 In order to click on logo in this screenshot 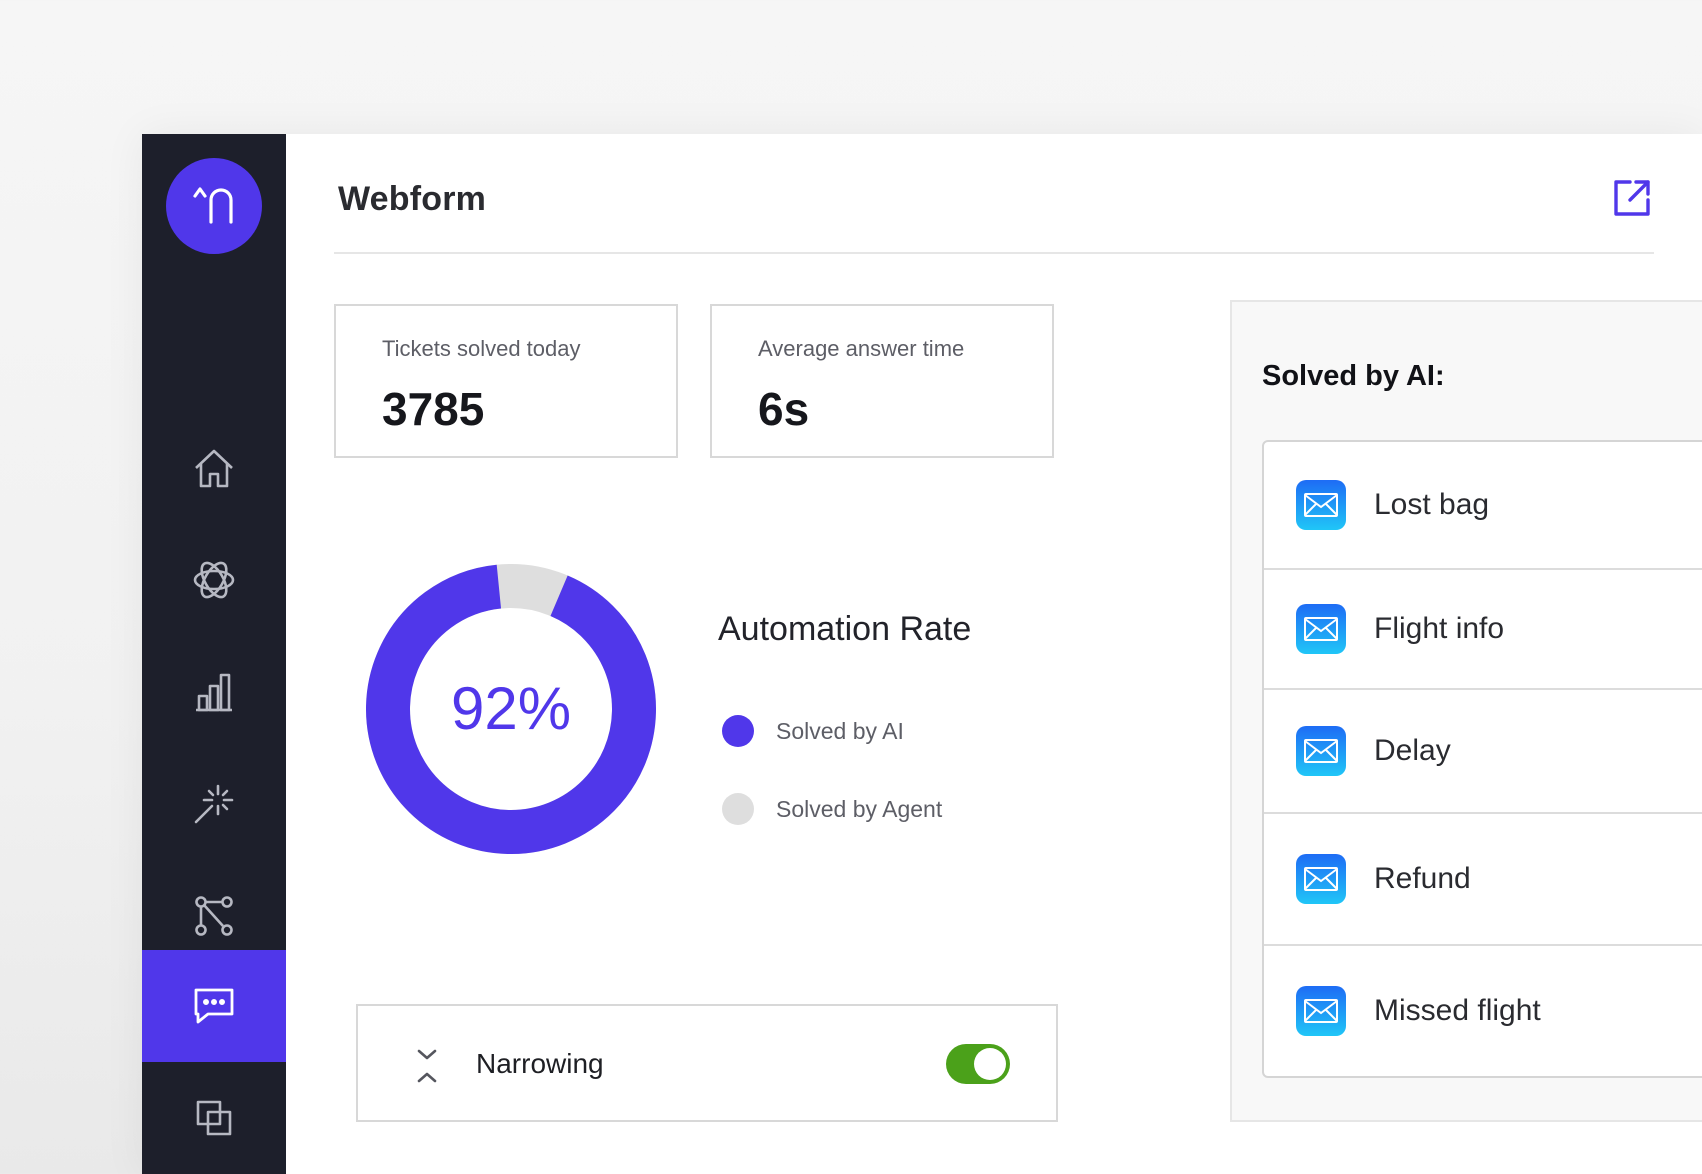, I will do `click(214, 206)`.